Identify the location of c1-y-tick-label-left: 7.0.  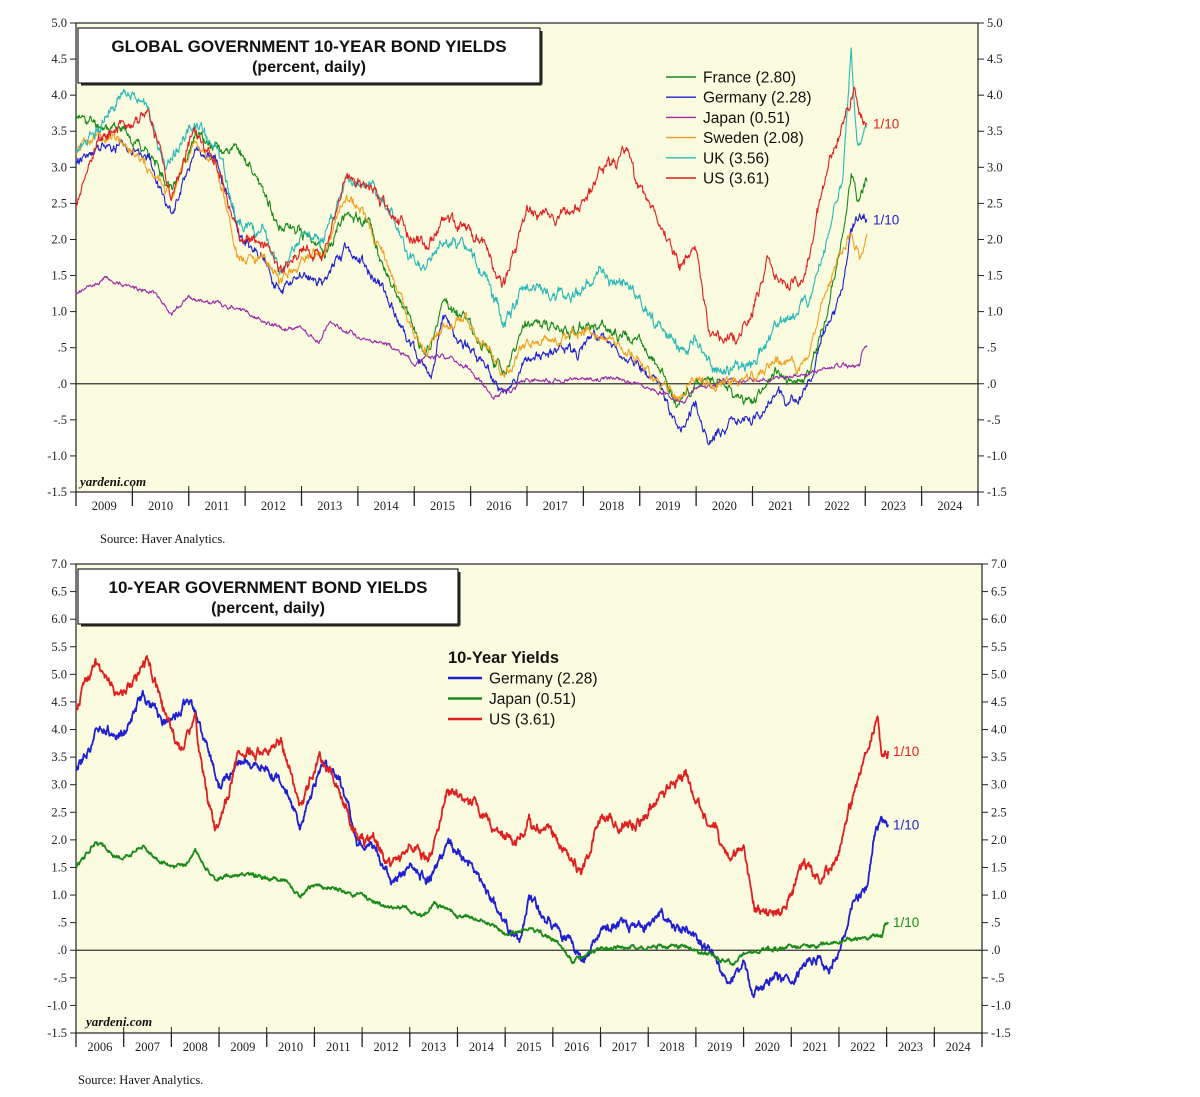
(59, 564).